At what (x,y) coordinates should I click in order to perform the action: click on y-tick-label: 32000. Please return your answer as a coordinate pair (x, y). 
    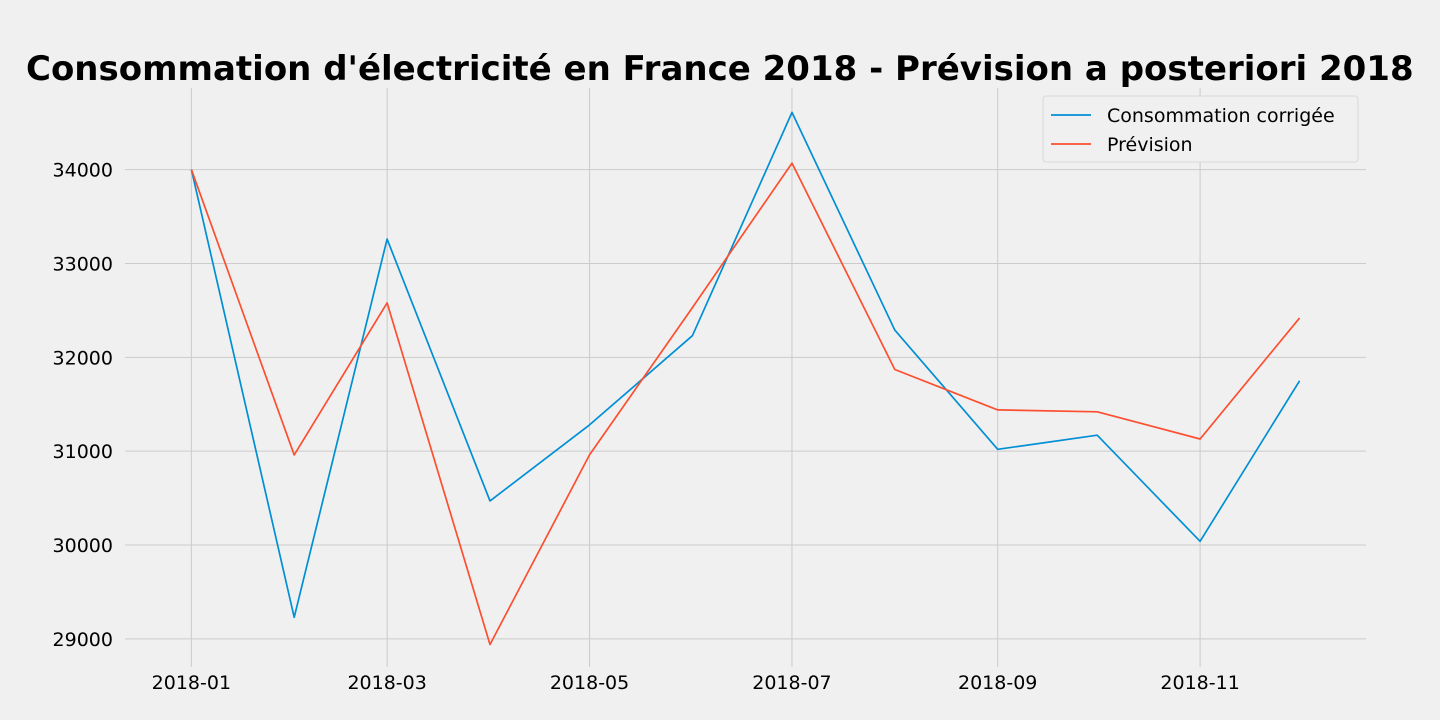
    Looking at the image, I should click on (83, 358).